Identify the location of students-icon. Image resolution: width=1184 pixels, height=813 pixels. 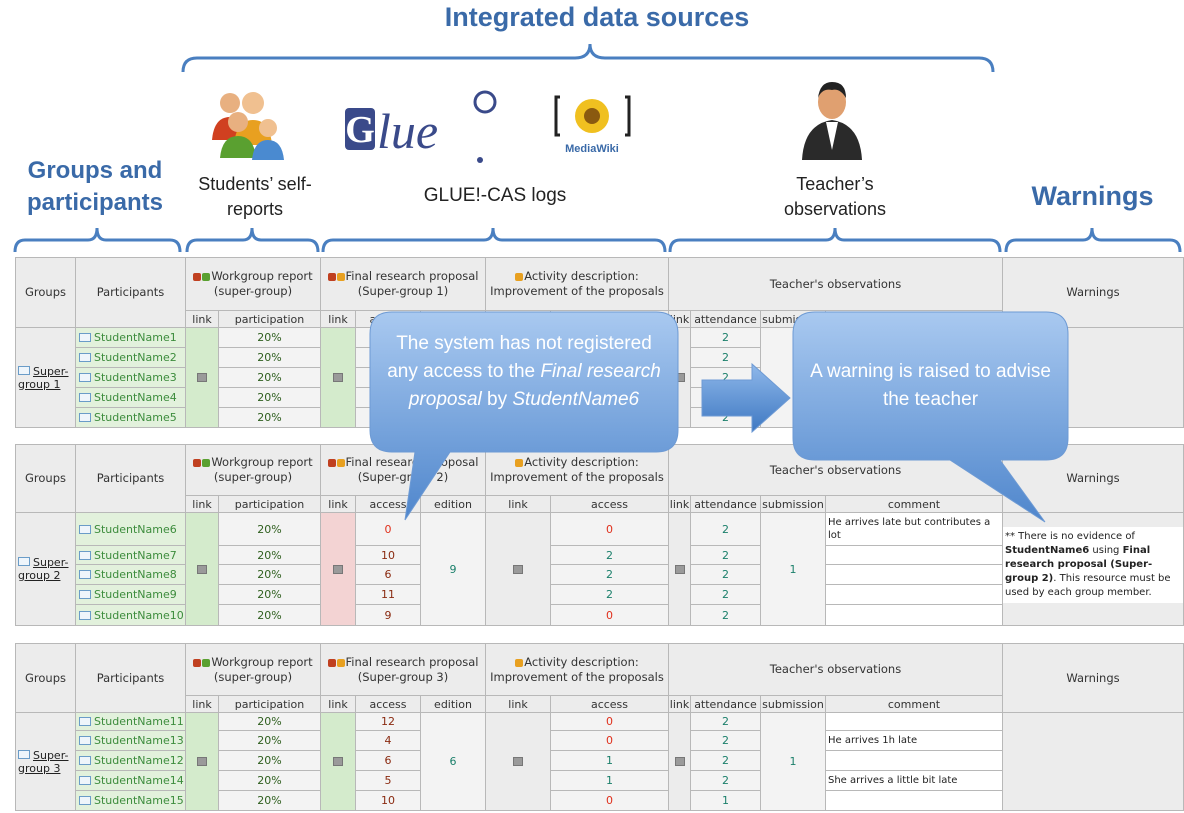
(248, 126).